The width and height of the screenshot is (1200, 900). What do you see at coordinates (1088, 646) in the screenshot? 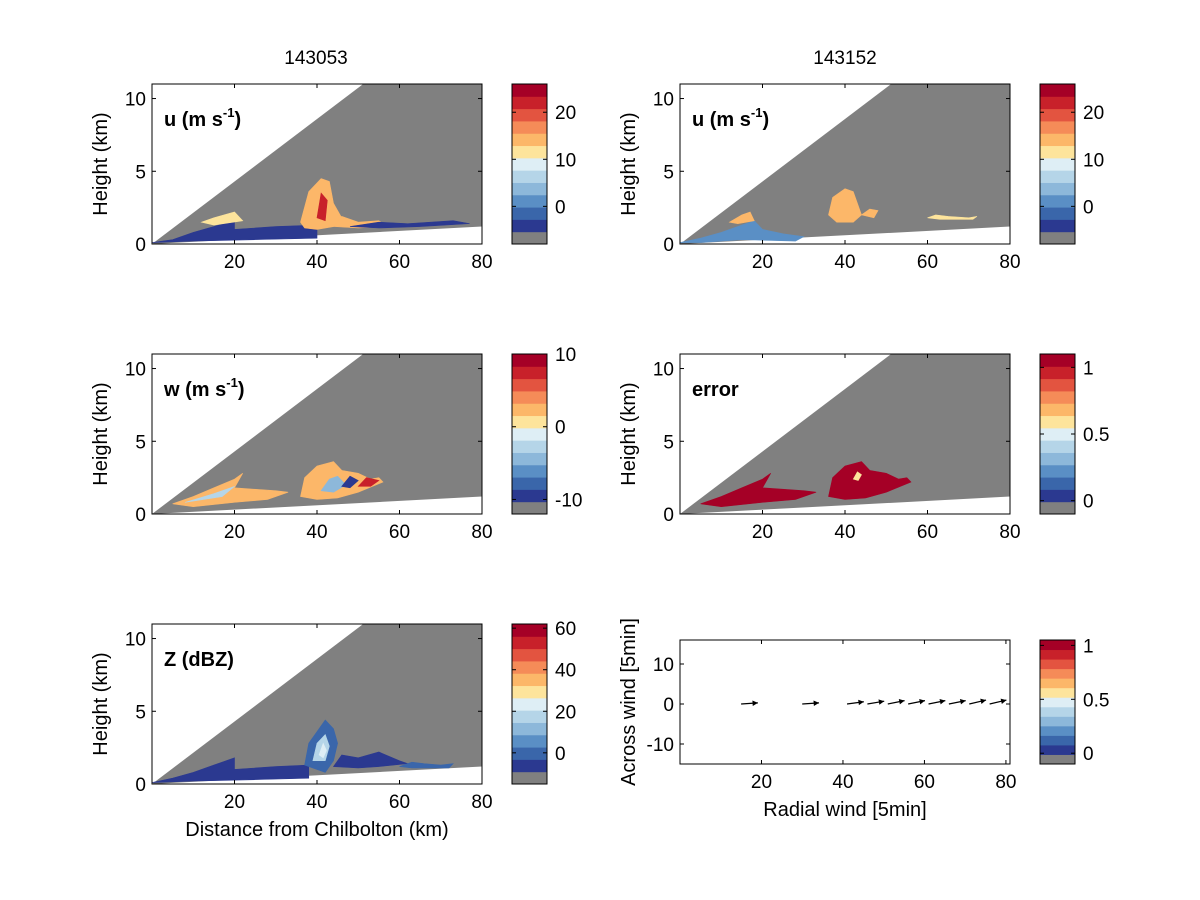
I see `colorbar-tick-label: 1` at bounding box center [1088, 646].